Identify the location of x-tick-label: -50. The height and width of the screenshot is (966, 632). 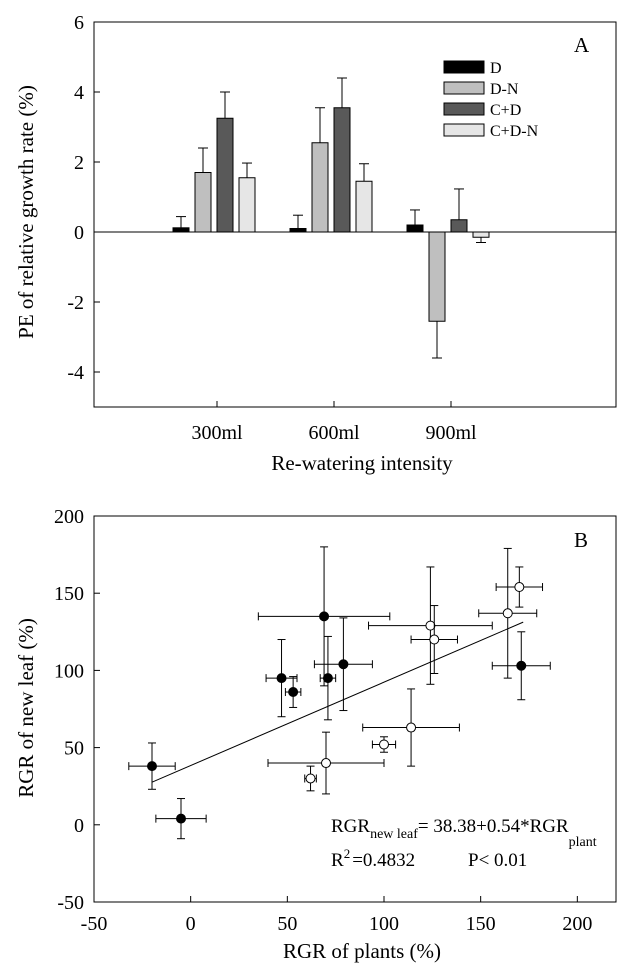
(94, 924).